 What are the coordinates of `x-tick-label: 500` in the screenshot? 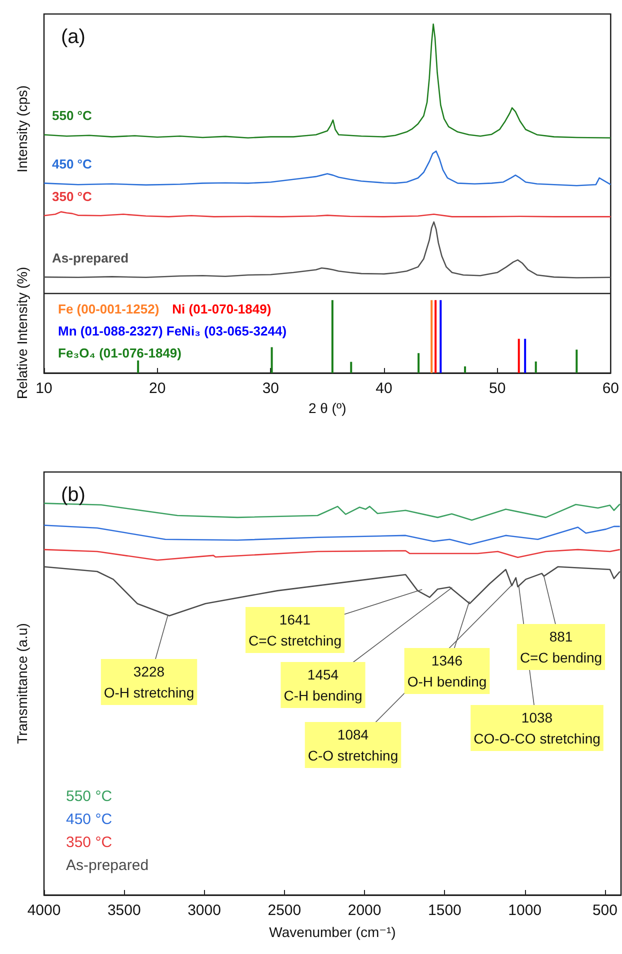 It's located at (605, 910).